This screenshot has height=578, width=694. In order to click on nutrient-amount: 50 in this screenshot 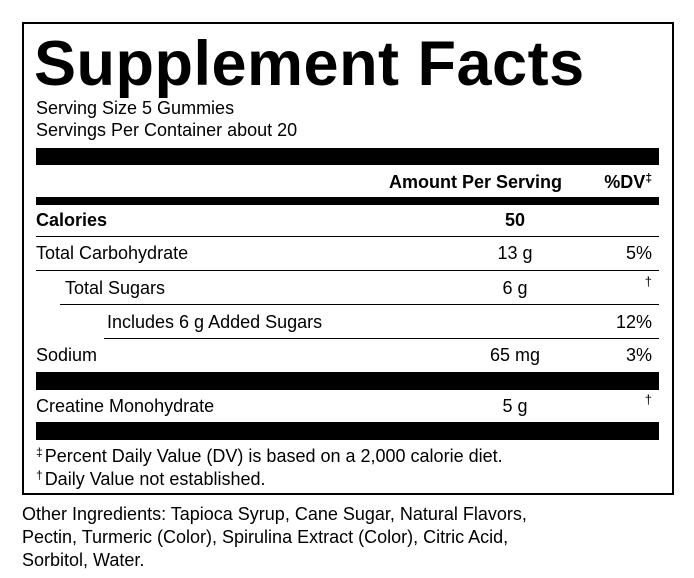, I will do `click(515, 220)`.